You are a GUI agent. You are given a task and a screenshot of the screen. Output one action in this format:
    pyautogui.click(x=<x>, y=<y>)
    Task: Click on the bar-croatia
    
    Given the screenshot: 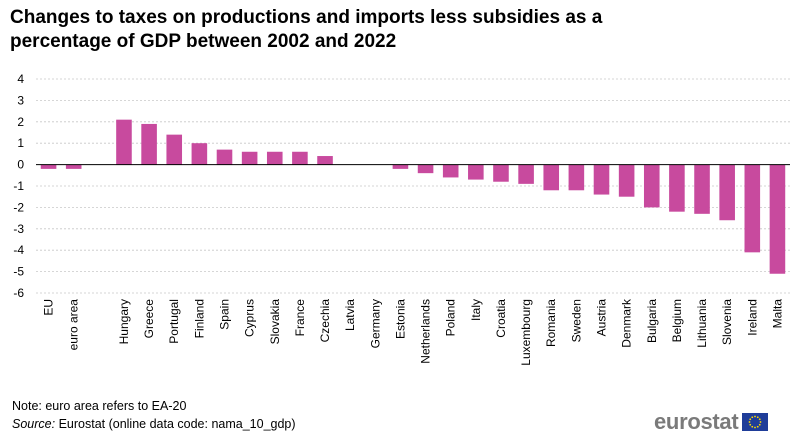 What is the action you would take?
    pyautogui.click(x=501, y=173)
    